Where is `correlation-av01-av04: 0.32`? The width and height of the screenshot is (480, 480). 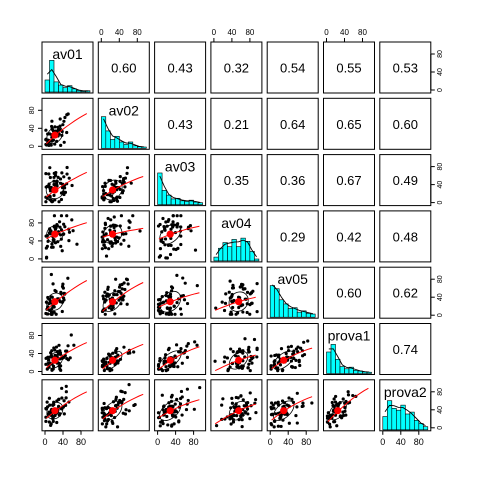 correlation-av01-av04: 0.32 is located at coordinates (236, 68).